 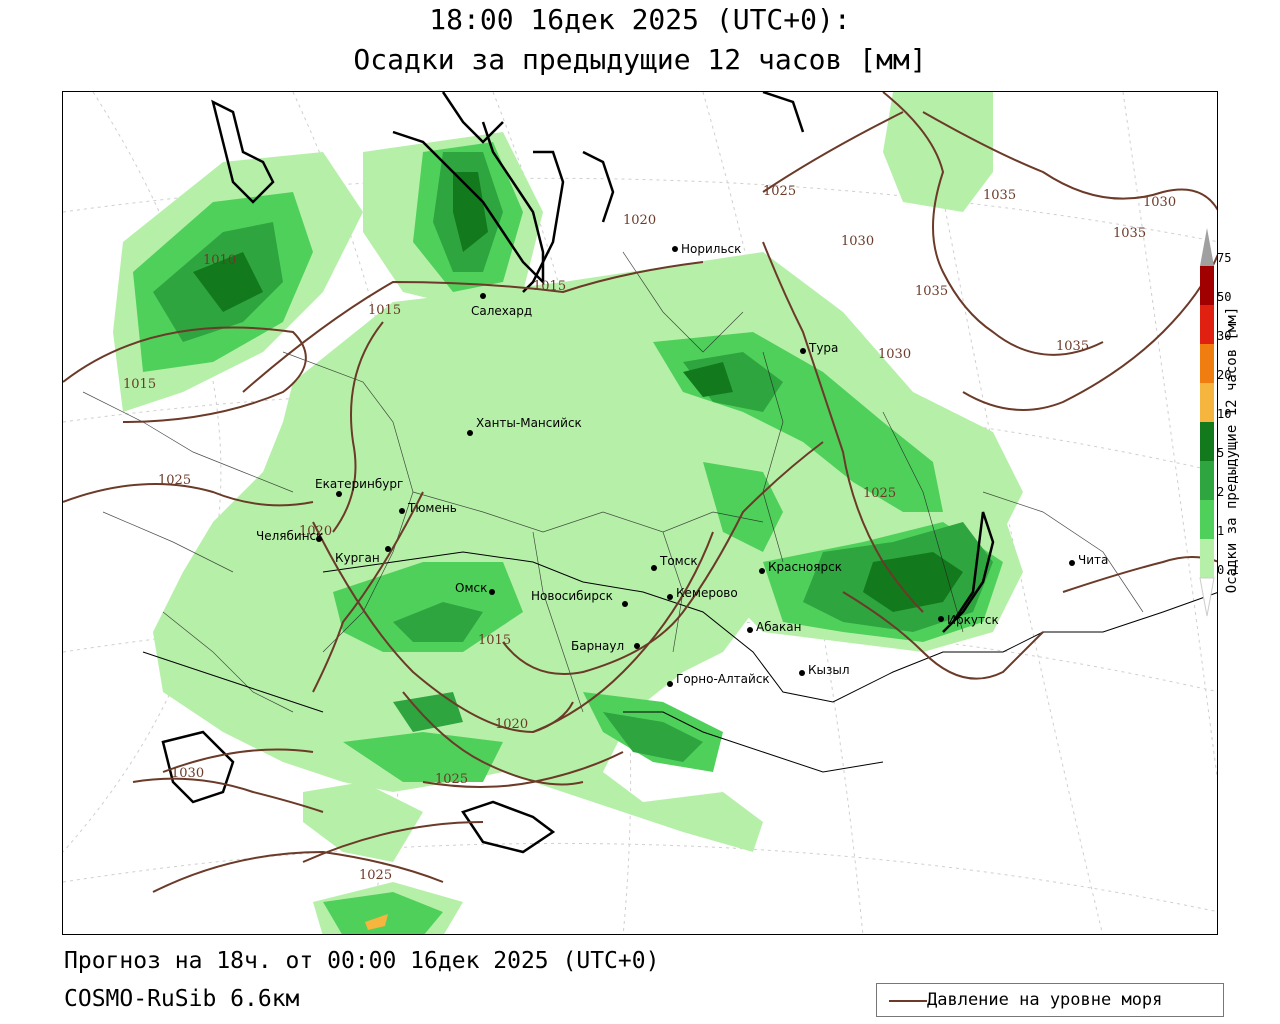 I want to click on svg-text: Омск, so click(x=471, y=588).